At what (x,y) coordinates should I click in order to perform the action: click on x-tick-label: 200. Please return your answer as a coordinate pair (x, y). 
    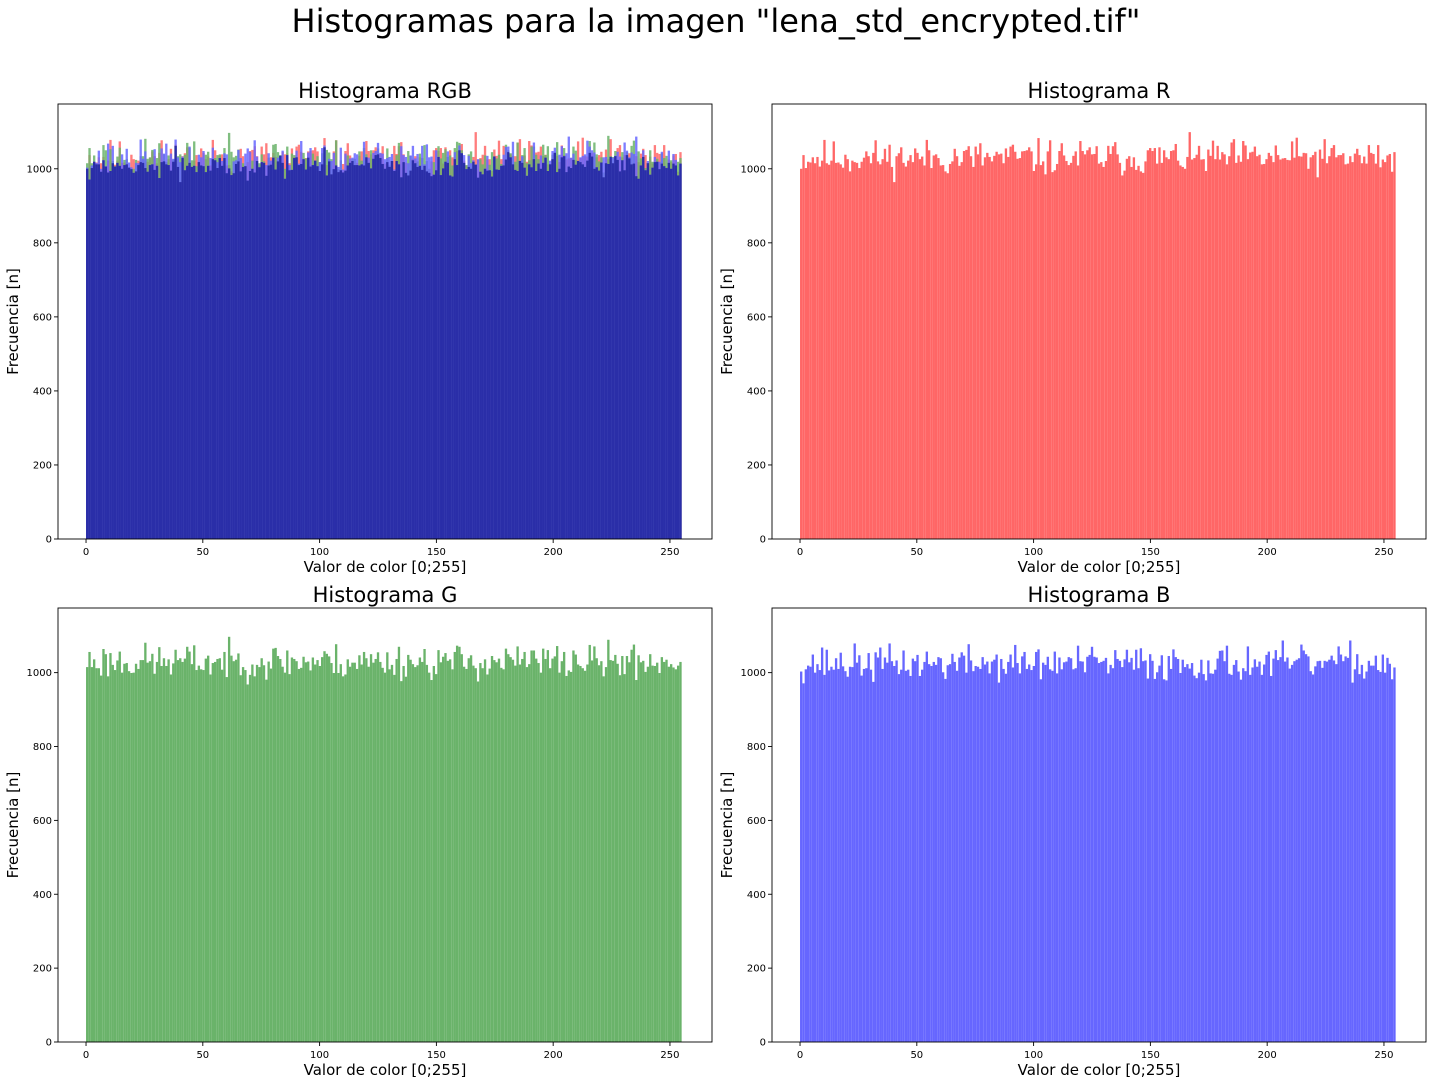
    Looking at the image, I should click on (553, 1055).